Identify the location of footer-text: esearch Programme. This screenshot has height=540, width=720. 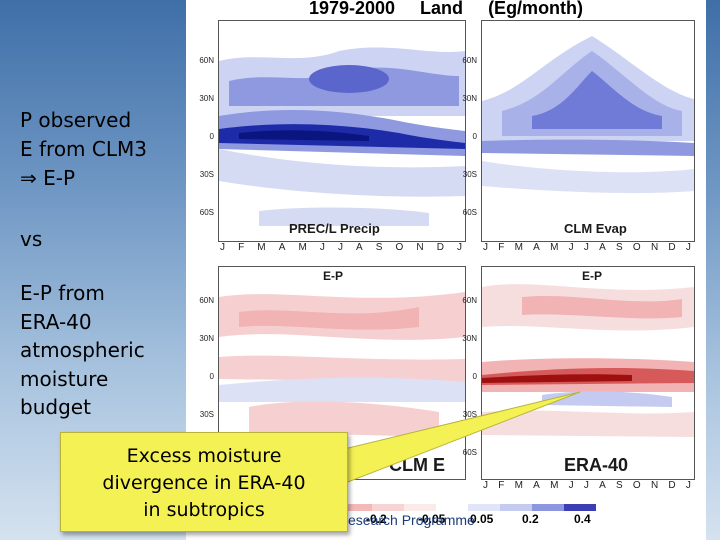
(411, 520).